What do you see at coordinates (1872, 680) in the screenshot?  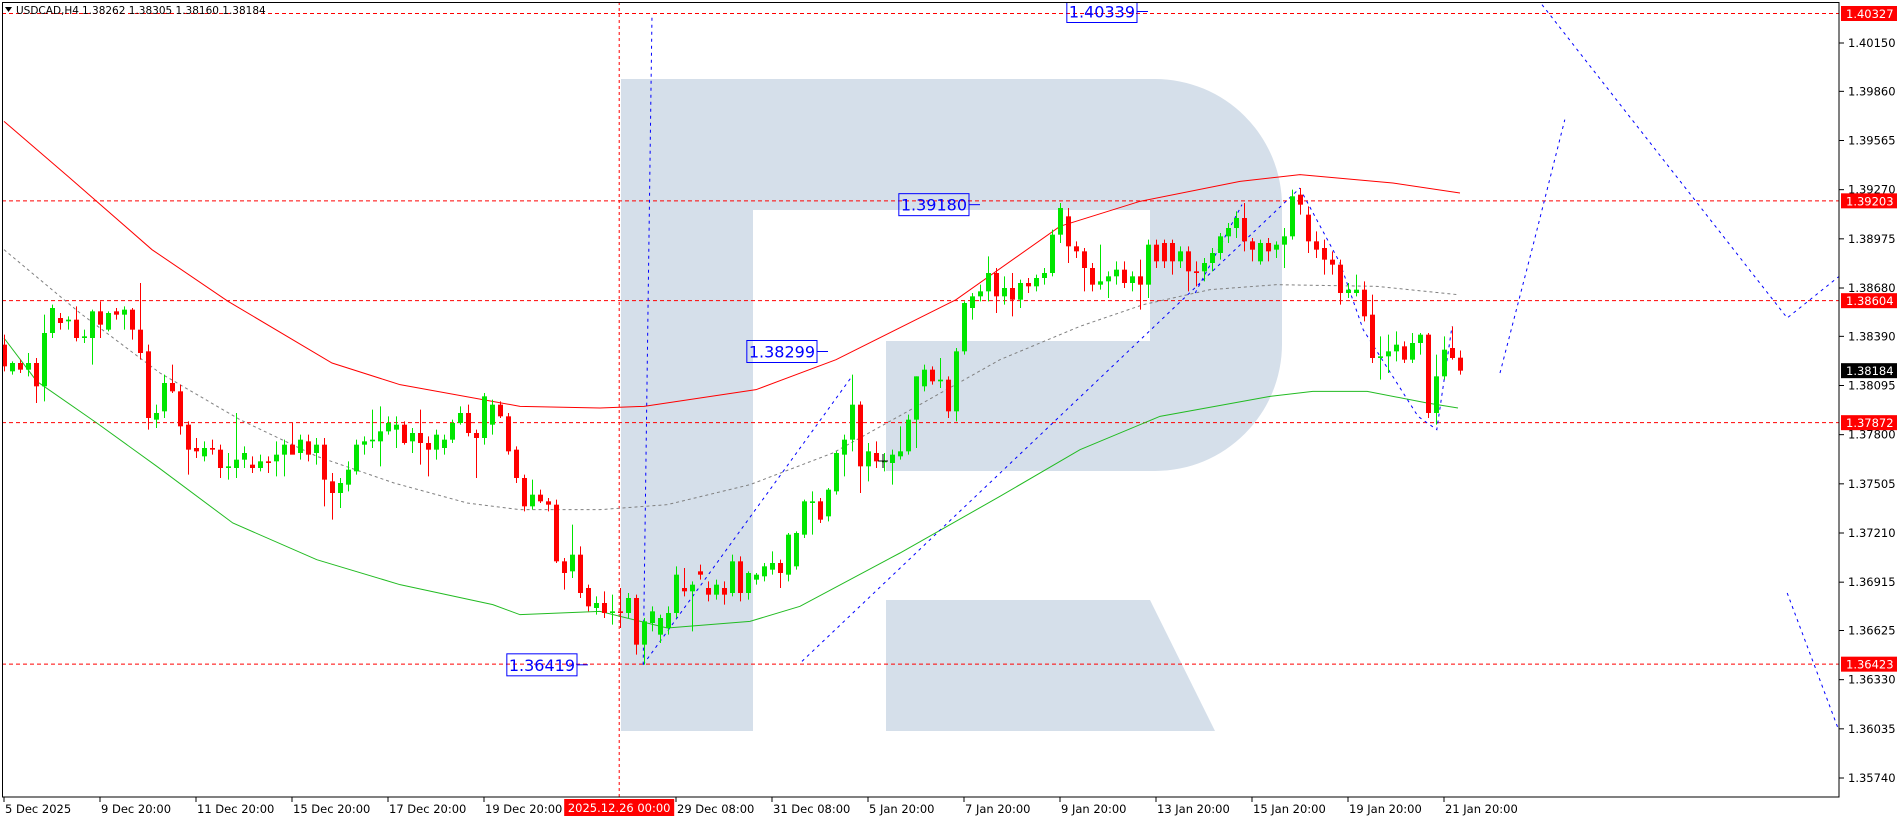 I see `y-tick-label: 1.36330` at bounding box center [1872, 680].